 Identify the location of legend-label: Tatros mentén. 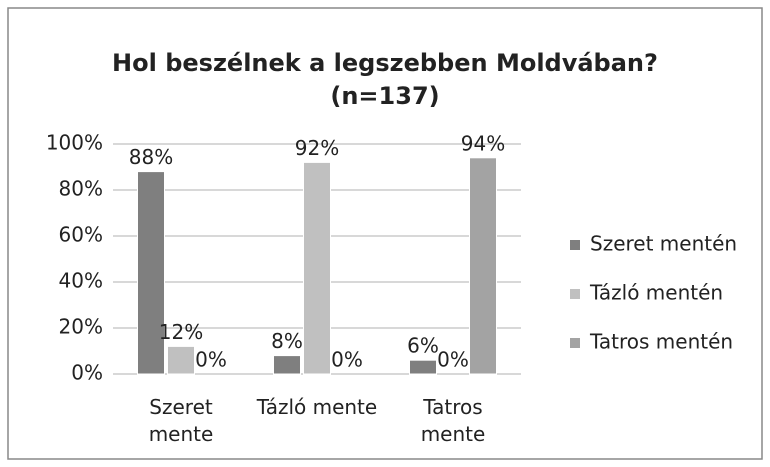
(661, 342).